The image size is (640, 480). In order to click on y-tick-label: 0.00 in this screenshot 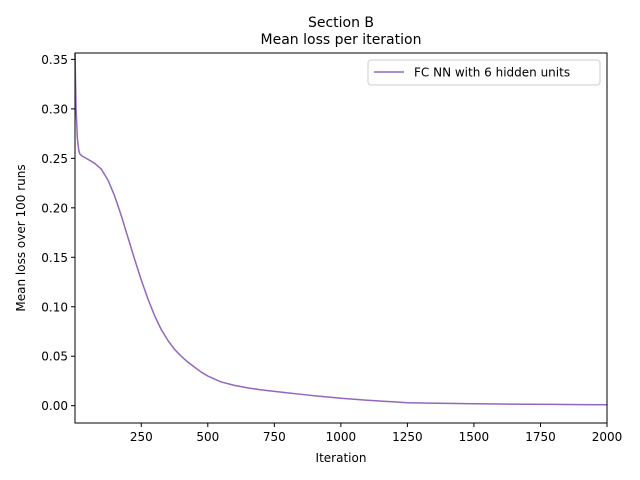, I will do `click(54, 406)`.